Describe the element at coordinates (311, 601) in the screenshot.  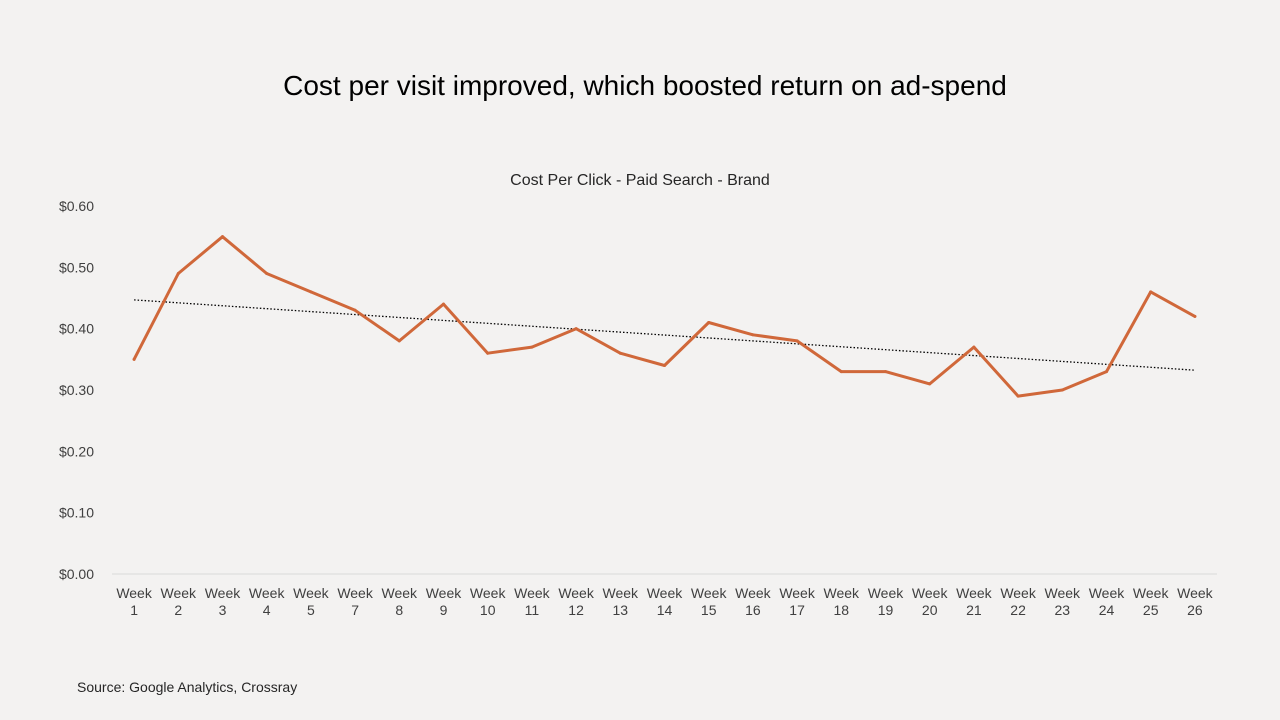
I see `x-tick-label: Week 5` at that location.